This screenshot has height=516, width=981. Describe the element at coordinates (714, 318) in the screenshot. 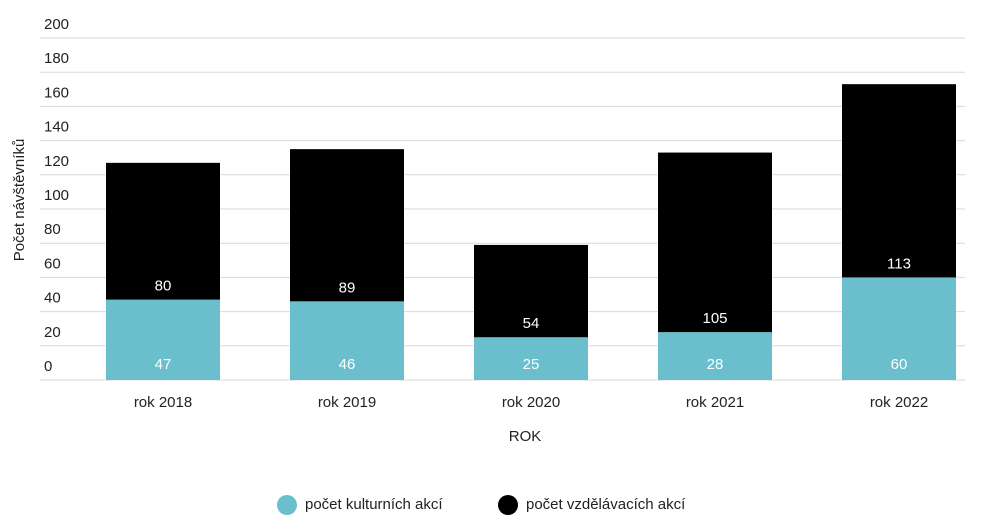

I see `data-label: 105` at that location.